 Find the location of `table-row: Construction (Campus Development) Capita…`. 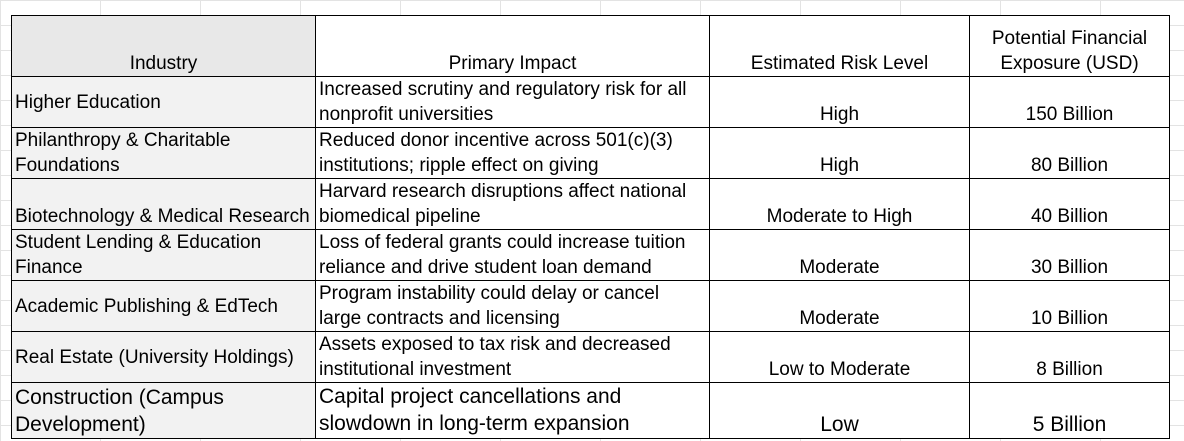

table-row: Construction (Campus Development) Capita… is located at coordinates (590, 410).